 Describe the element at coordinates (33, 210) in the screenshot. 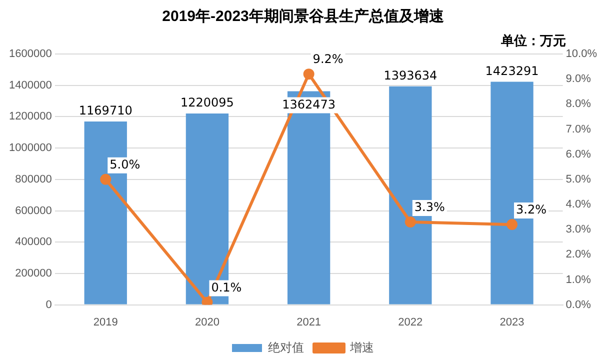

I see `y-tick-label: 600000` at that location.